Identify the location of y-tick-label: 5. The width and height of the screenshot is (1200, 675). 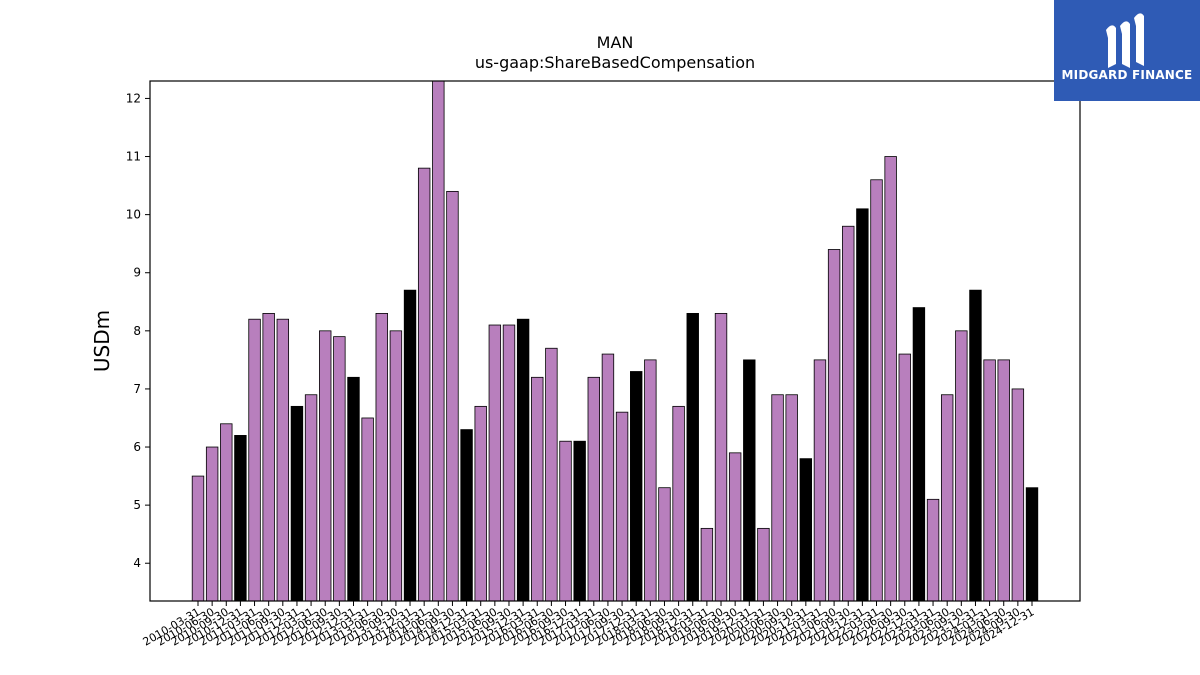
(137, 505).